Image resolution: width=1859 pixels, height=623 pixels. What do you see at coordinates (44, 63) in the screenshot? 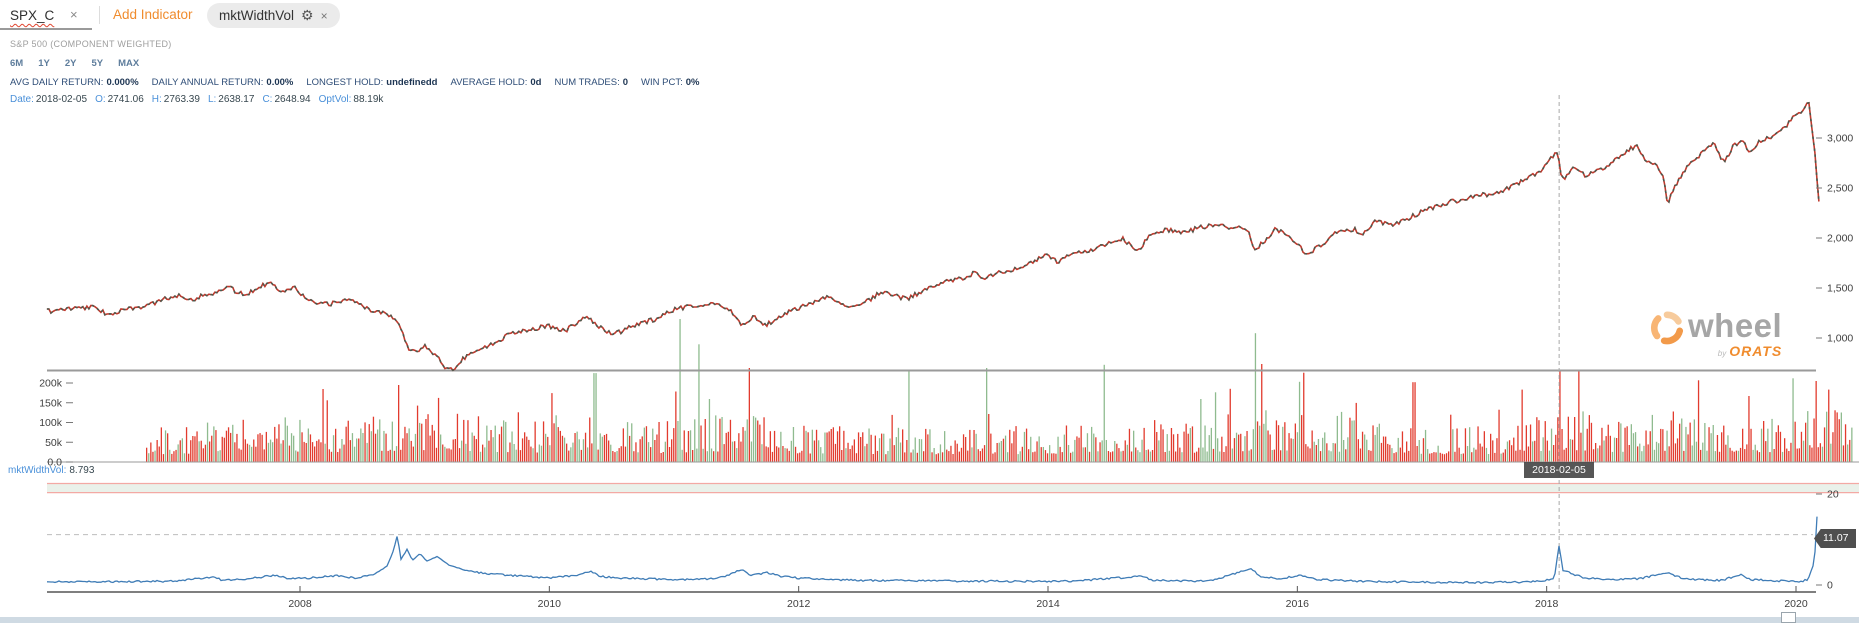
I see `range-button-1y: 1Y` at bounding box center [44, 63].